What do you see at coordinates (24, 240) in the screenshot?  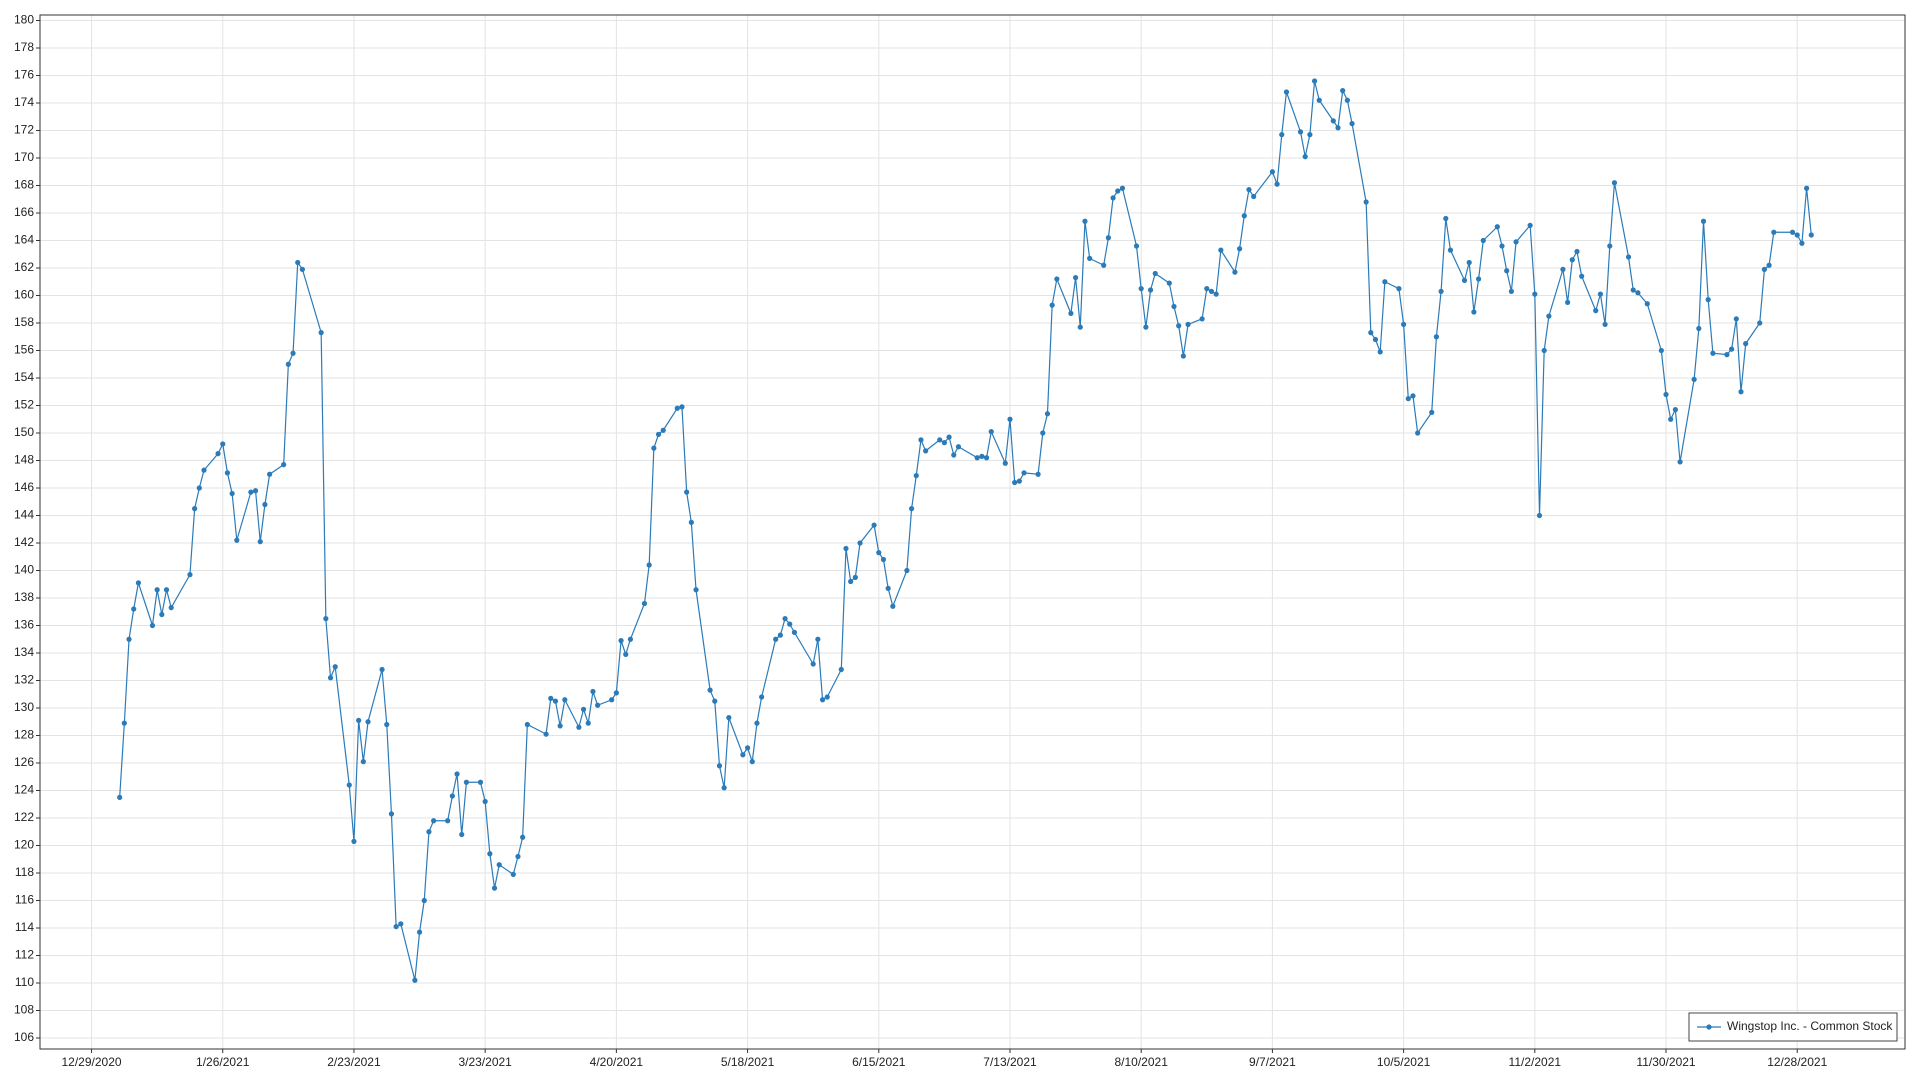 I see `y-tick-label: 164` at bounding box center [24, 240].